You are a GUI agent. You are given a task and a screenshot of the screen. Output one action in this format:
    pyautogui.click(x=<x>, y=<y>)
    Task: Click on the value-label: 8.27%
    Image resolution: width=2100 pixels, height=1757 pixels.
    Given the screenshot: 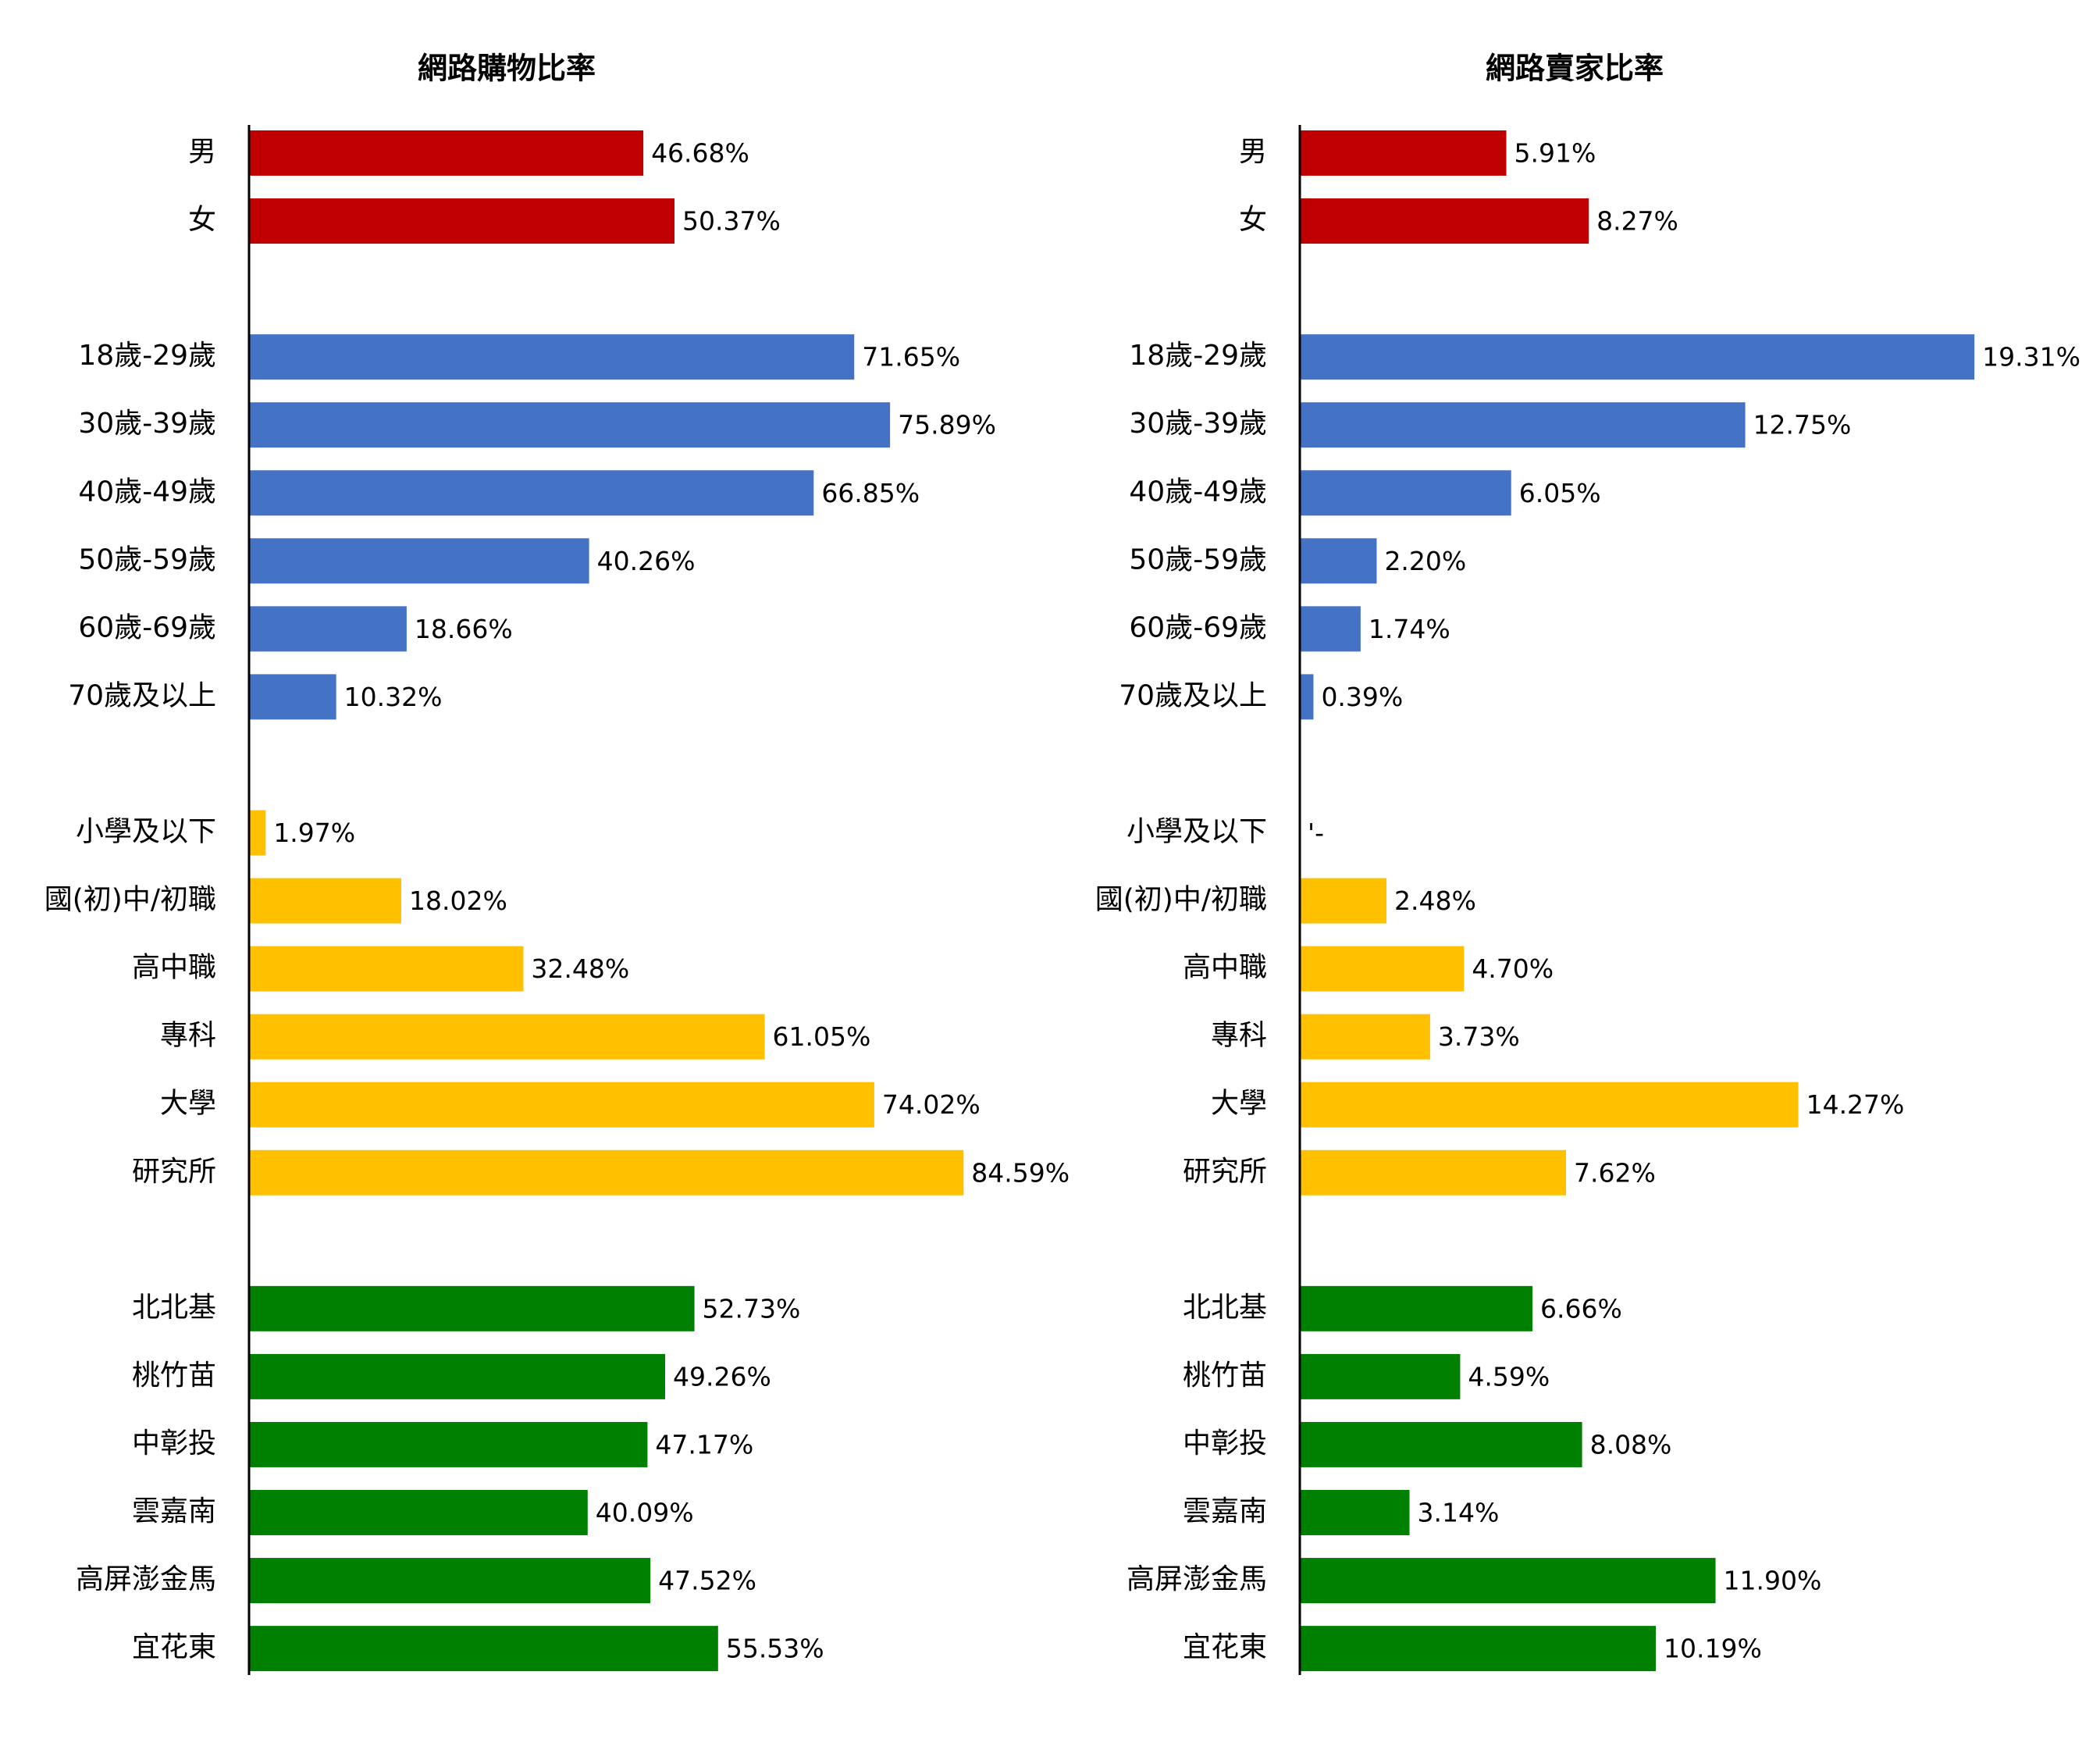 What is the action you would take?
    pyautogui.click(x=1637, y=221)
    